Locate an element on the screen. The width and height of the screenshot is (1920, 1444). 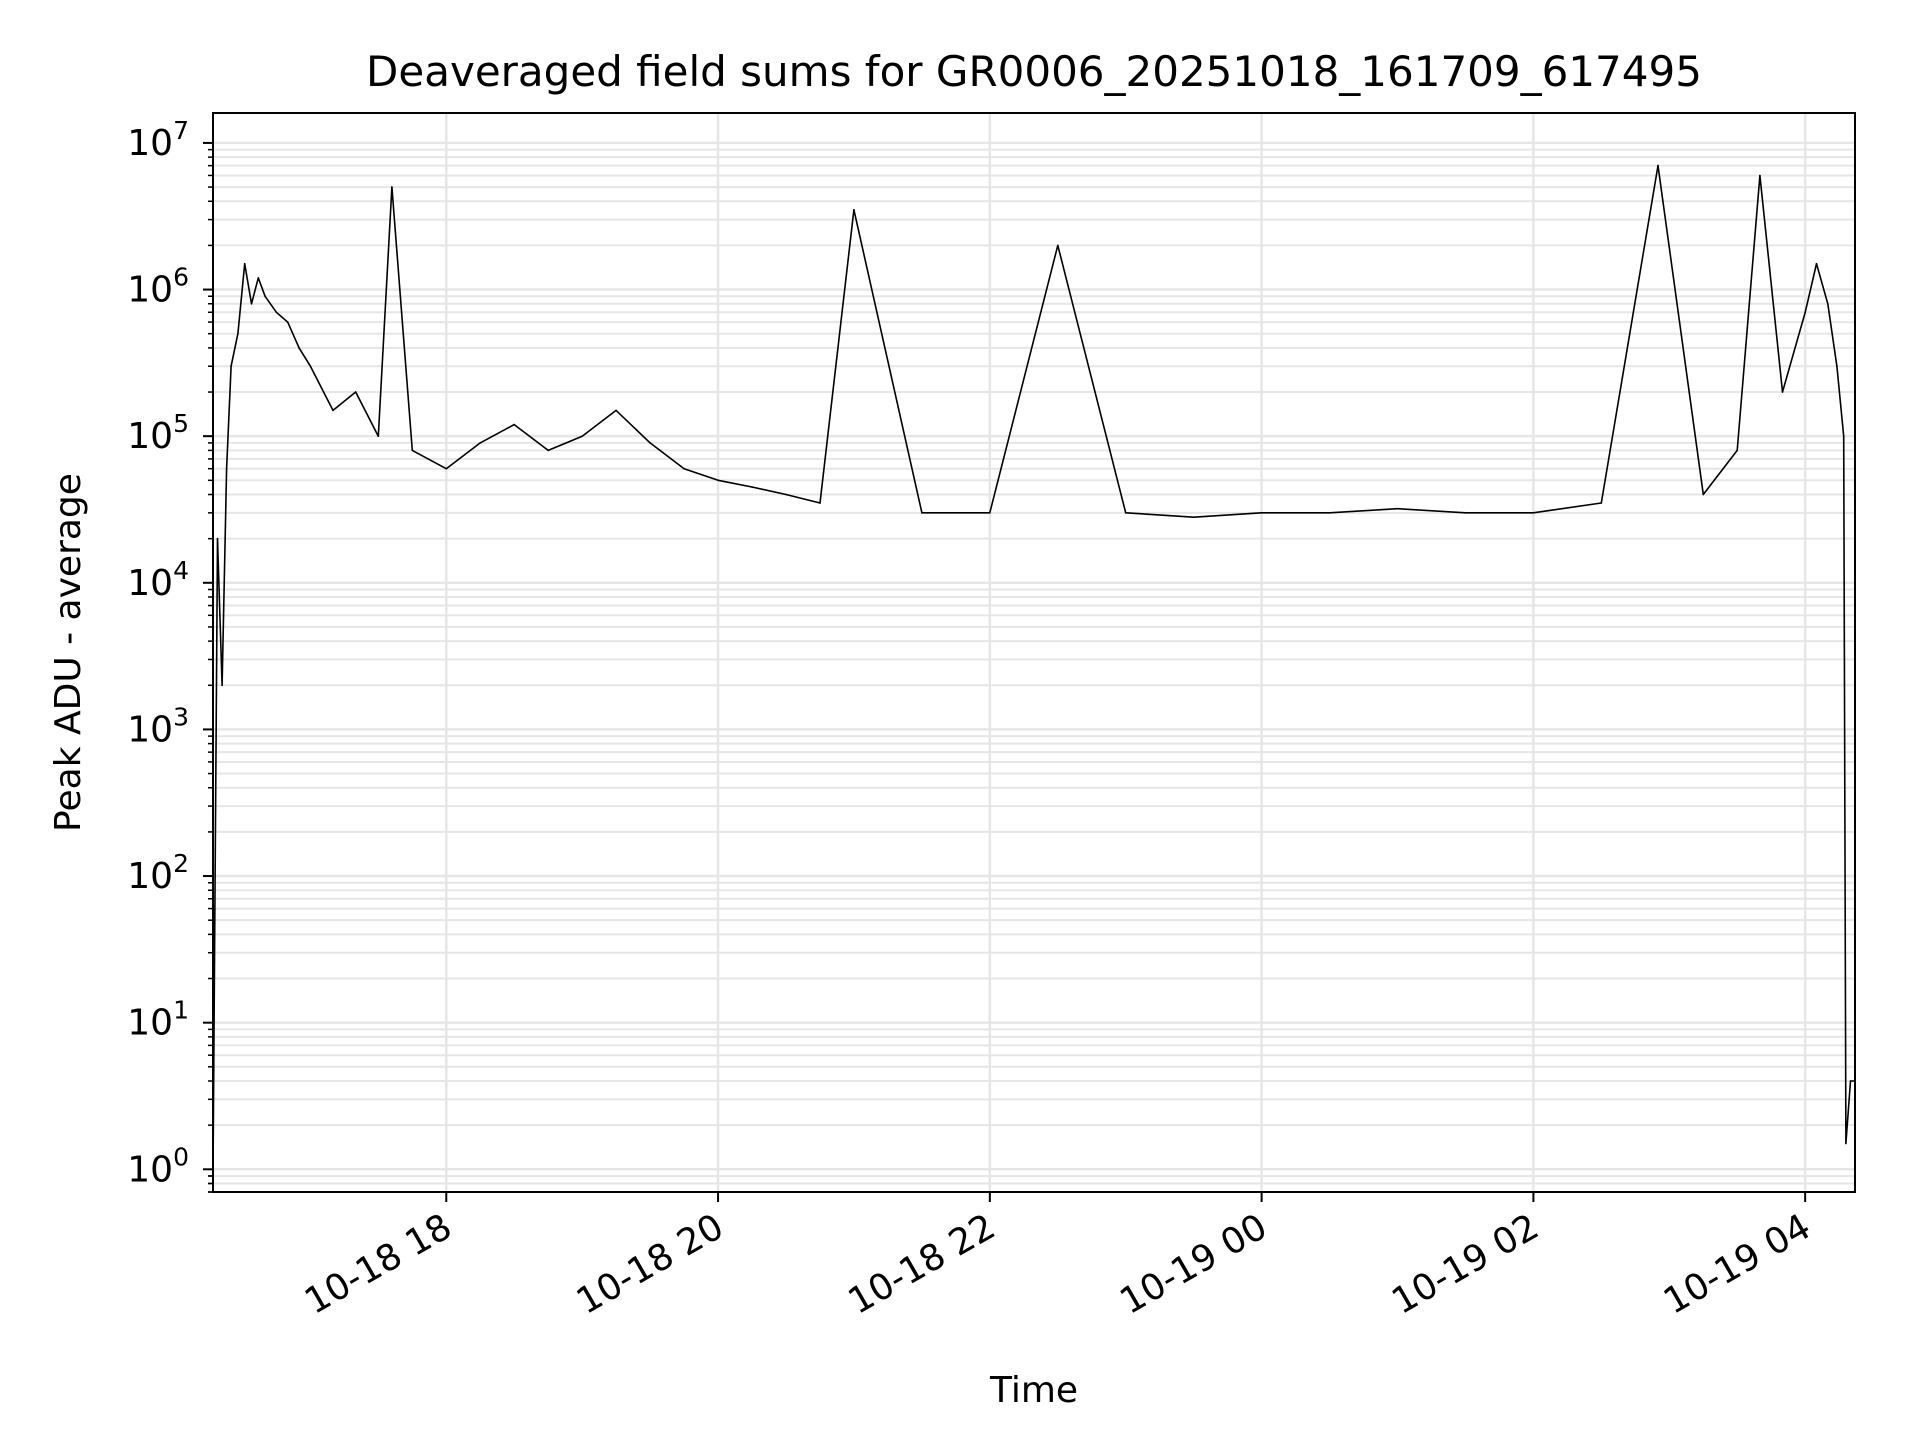
x-tick-label: 10-19 02 is located at coordinates (1465, 1264).